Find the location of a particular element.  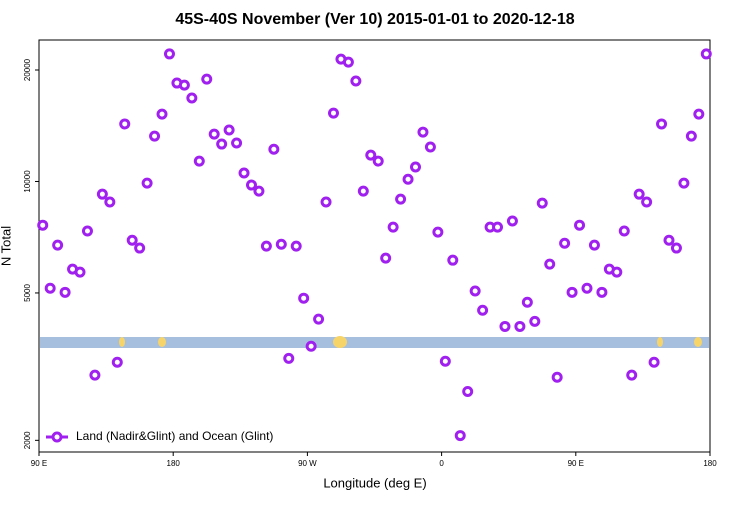

y-tick-label: 5000 is located at coordinates (27, 293).